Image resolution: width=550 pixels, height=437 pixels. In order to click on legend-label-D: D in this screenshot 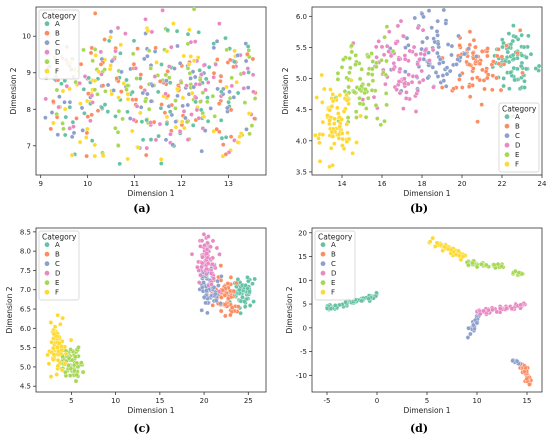, I will do `click(57, 274)`.